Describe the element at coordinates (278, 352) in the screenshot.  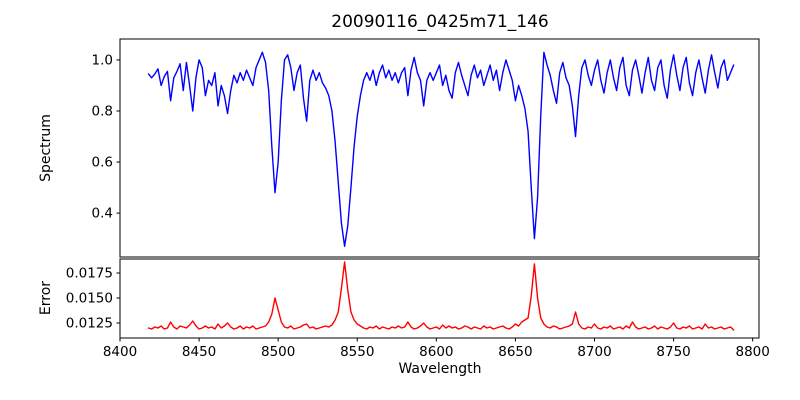
I see `x-tick-label: 8500` at that location.